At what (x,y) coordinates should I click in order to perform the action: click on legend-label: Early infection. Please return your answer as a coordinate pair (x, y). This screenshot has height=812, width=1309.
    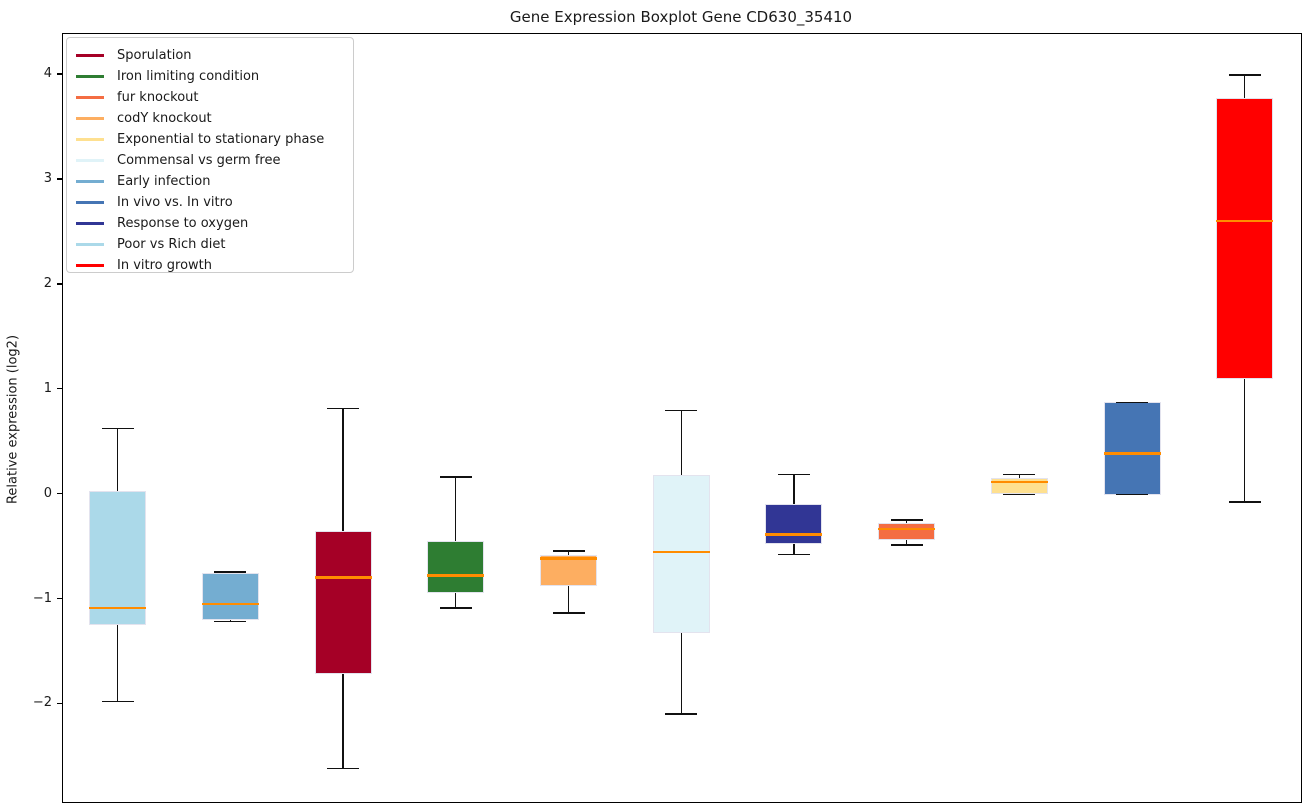
    Looking at the image, I should click on (164, 181).